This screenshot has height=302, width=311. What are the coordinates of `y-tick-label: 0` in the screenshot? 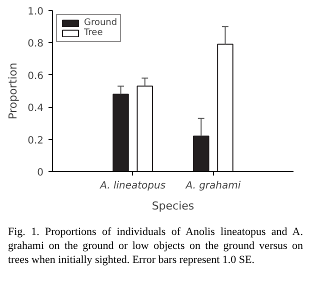 It's located at (40, 173).